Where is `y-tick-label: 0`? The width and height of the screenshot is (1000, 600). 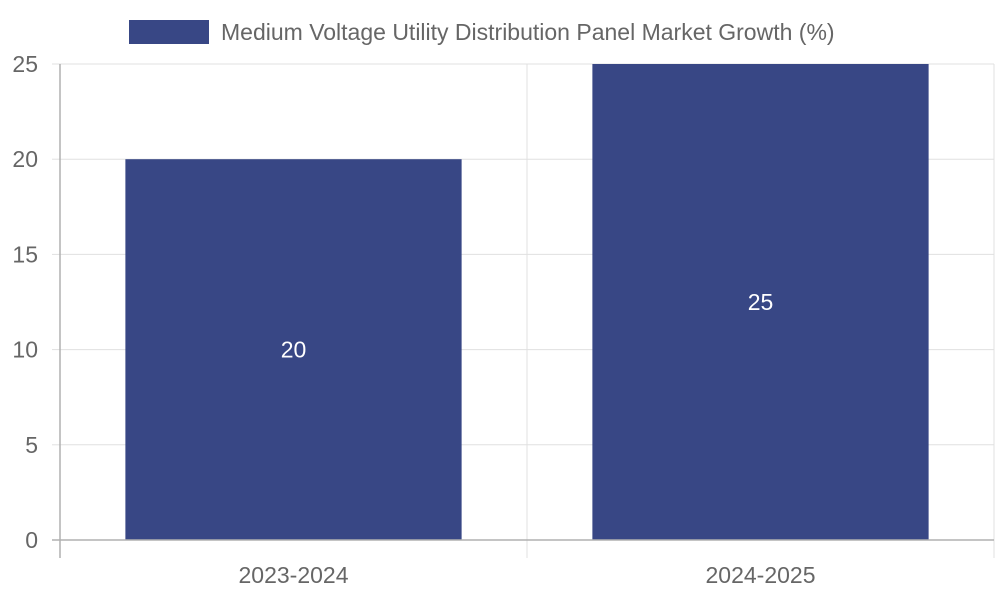
y-tick-label: 0 is located at coordinates (31, 540).